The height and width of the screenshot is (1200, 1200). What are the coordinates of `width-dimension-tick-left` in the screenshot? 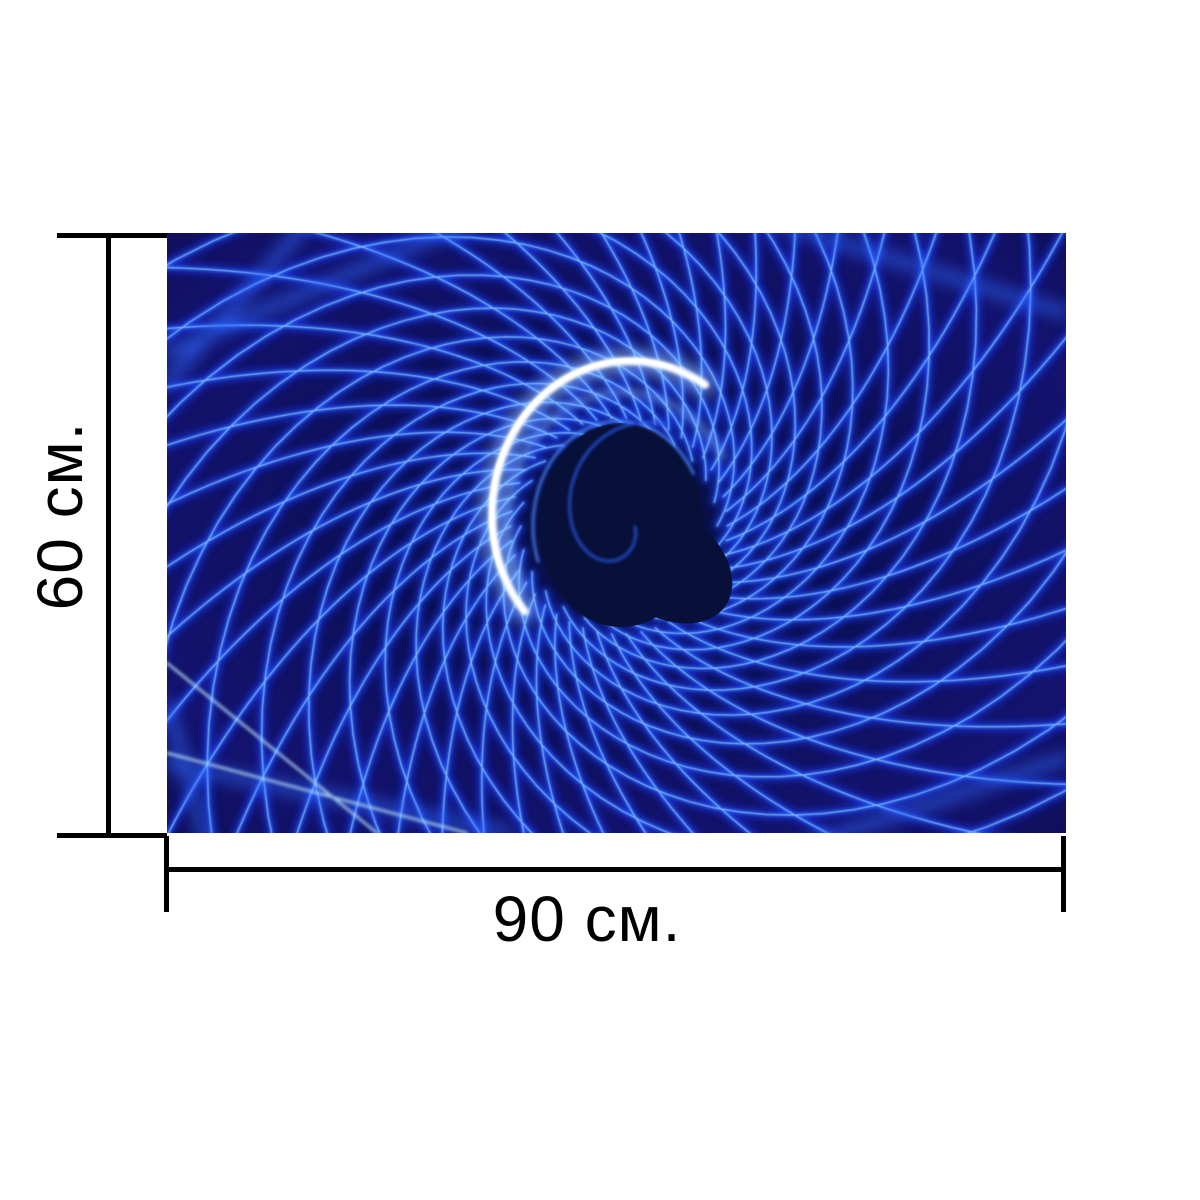 It's located at (166, 874).